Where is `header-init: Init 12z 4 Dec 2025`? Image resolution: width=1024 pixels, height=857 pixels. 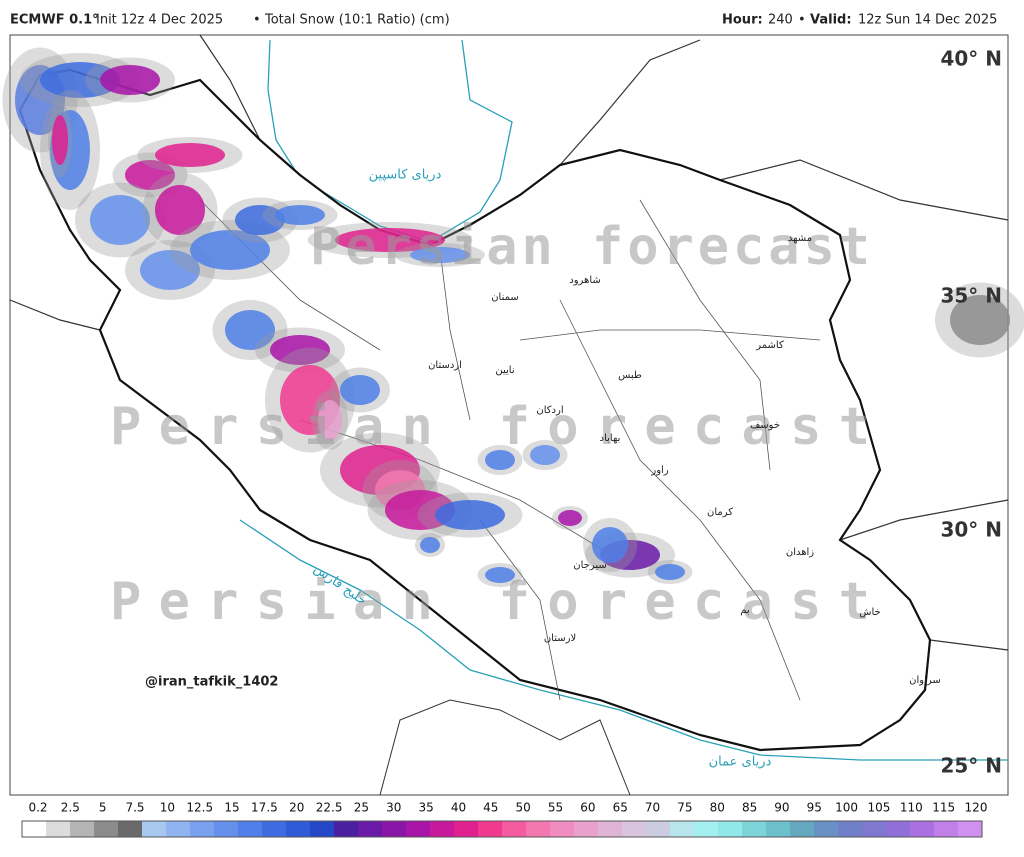 header-init: Init 12z 4 Dec 2025 is located at coordinates (159, 20).